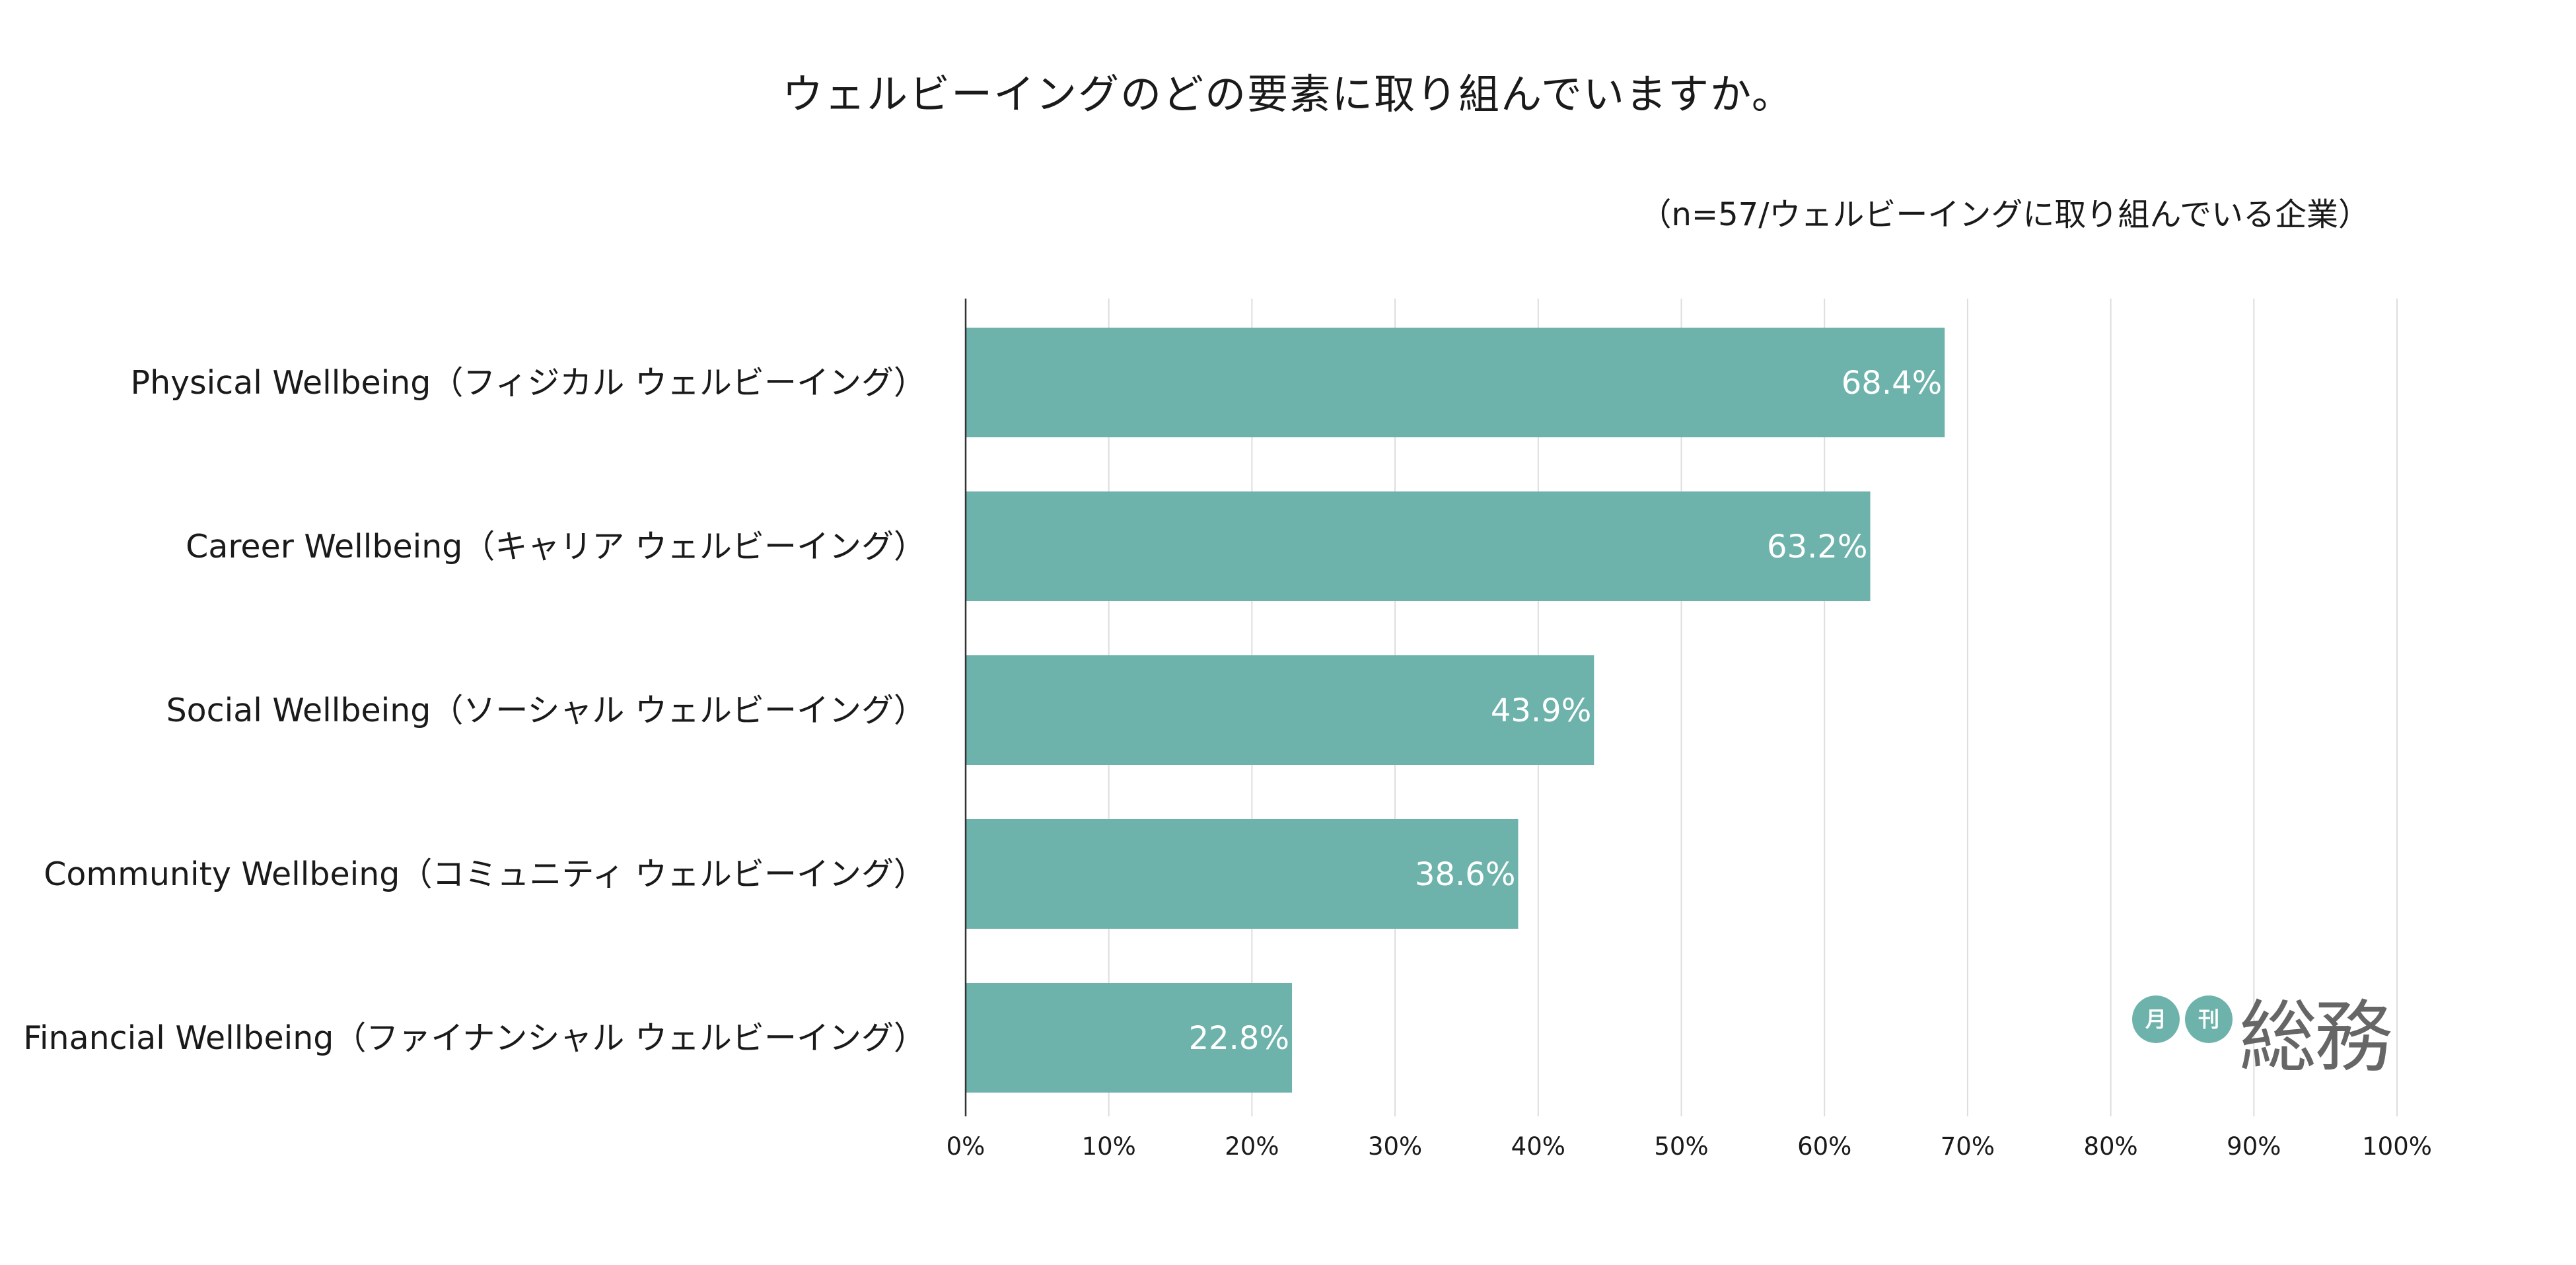 The height and width of the screenshot is (1265, 2576). Describe the element at coordinates (1239, 1038) in the screenshot. I see `data-label: 22.8%` at that location.